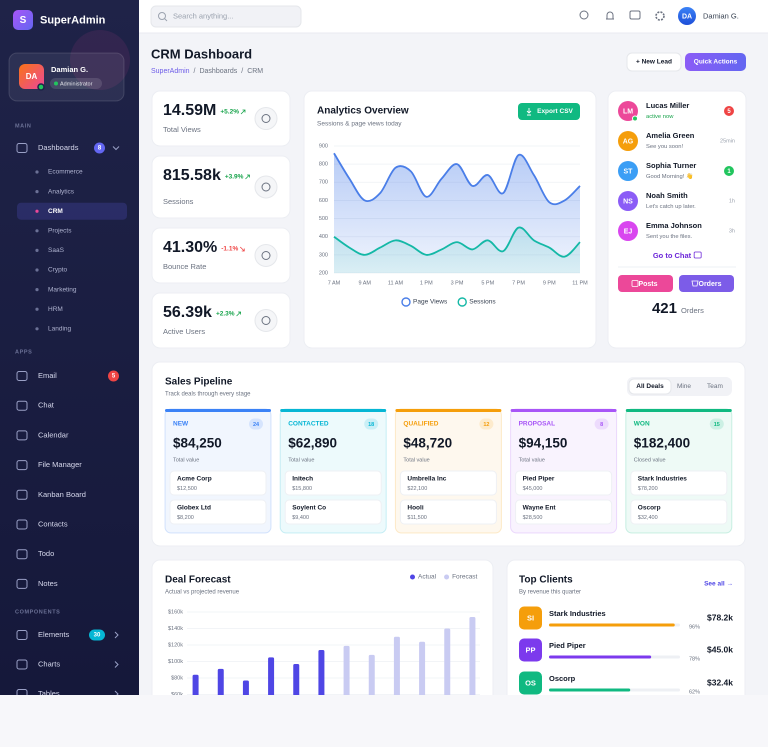  I want to click on deal-name: Umbrella Inc, so click(426, 479).